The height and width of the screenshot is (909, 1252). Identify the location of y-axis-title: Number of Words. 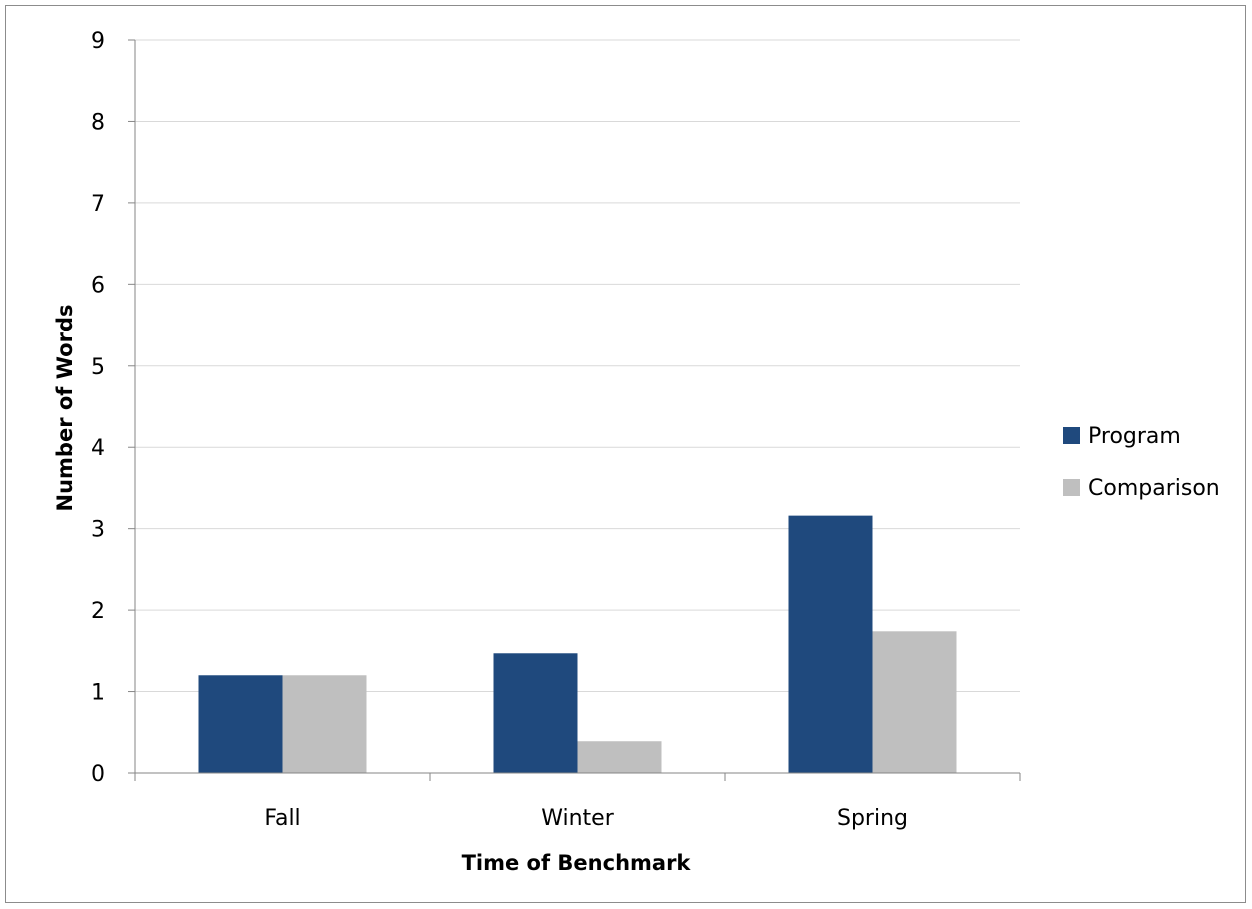
(65, 408).